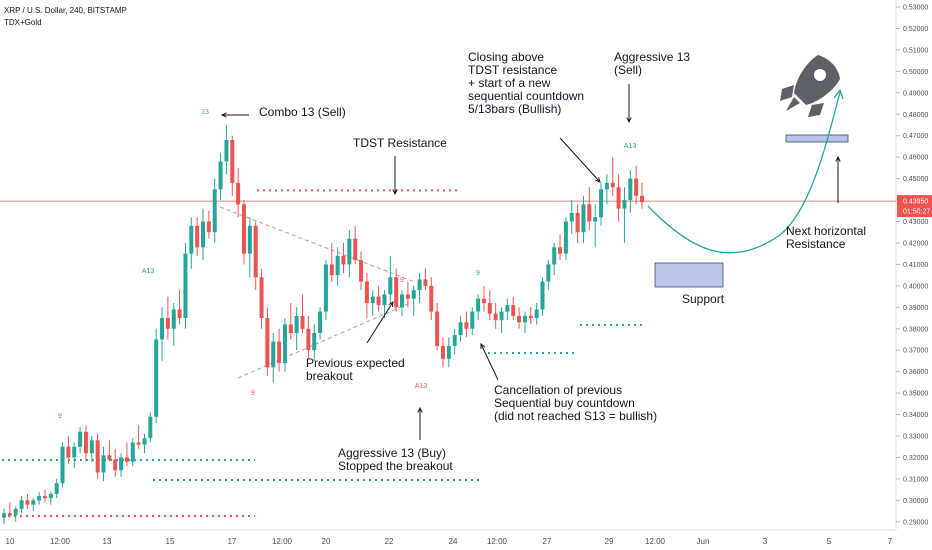 The width and height of the screenshot is (932, 550). I want to click on x-tick-label: 5, so click(829, 541).